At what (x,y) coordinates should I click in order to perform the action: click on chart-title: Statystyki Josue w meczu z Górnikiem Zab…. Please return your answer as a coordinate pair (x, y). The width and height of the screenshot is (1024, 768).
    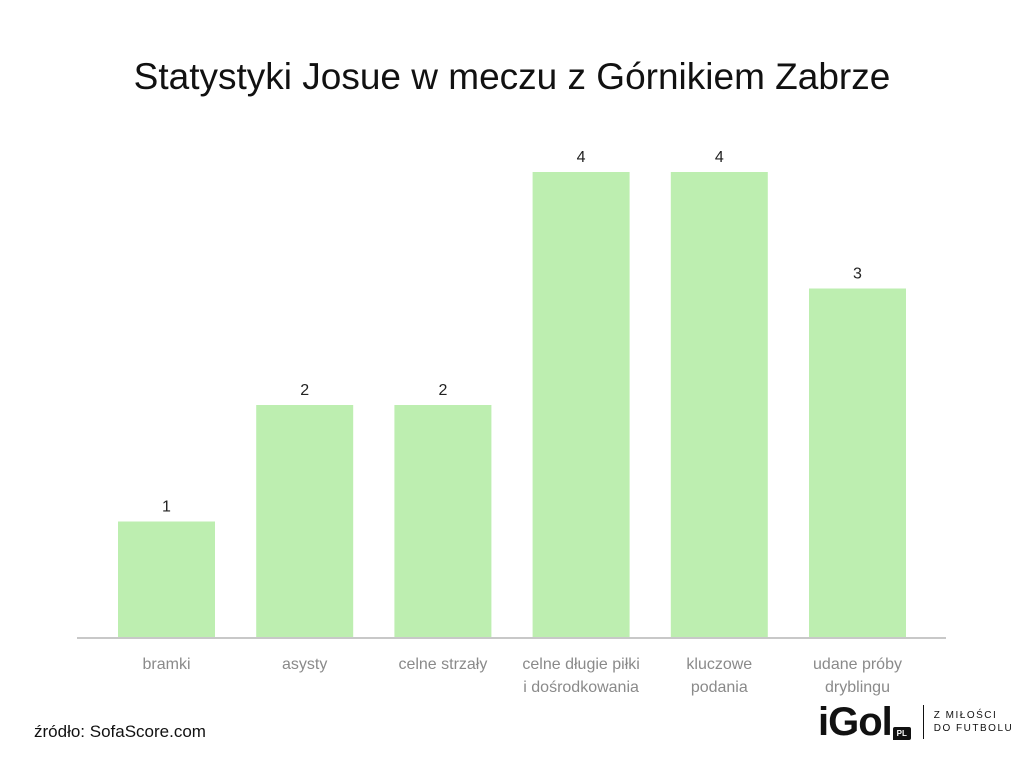
    Looking at the image, I should click on (512, 76).